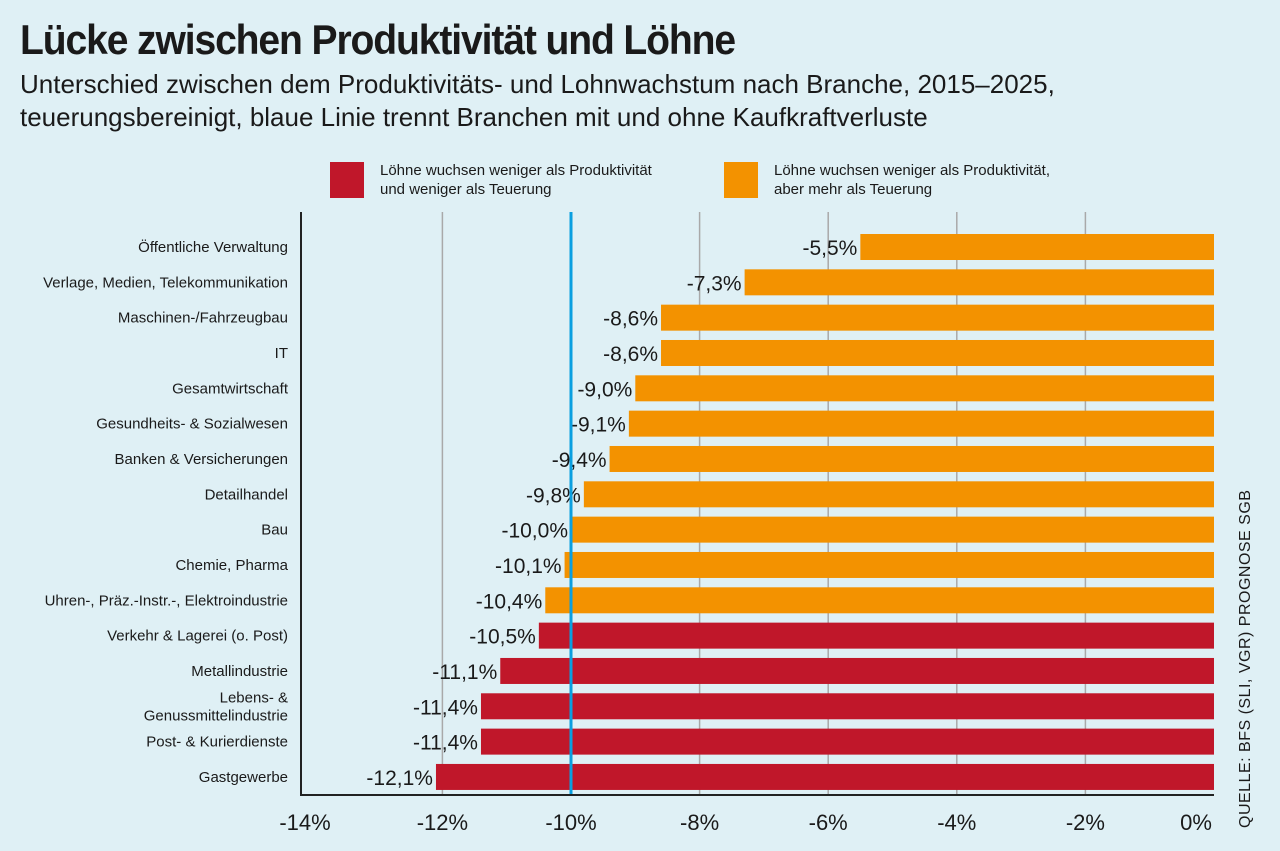 The image size is (1280, 851). Describe the element at coordinates (528, 566) in the screenshot. I see `value-label: -10,1%` at that location.